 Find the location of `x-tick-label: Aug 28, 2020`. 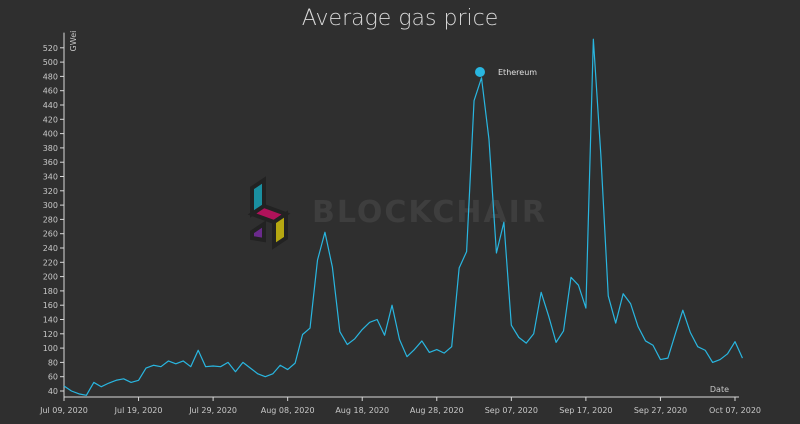

x-tick-label: Aug 28, 2020 is located at coordinates (437, 410).